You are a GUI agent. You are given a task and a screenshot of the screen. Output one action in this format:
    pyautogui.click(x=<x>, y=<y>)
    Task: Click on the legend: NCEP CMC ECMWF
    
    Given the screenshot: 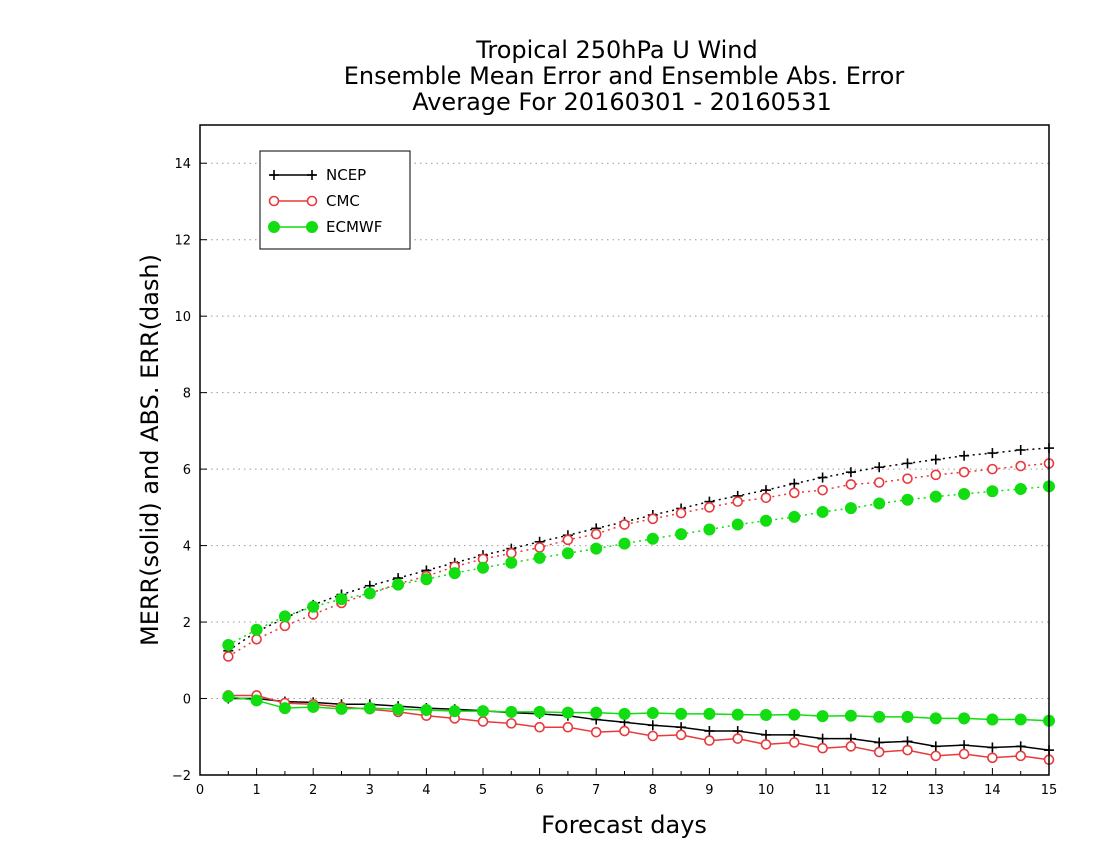 What is the action you would take?
    pyautogui.click(x=335, y=200)
    